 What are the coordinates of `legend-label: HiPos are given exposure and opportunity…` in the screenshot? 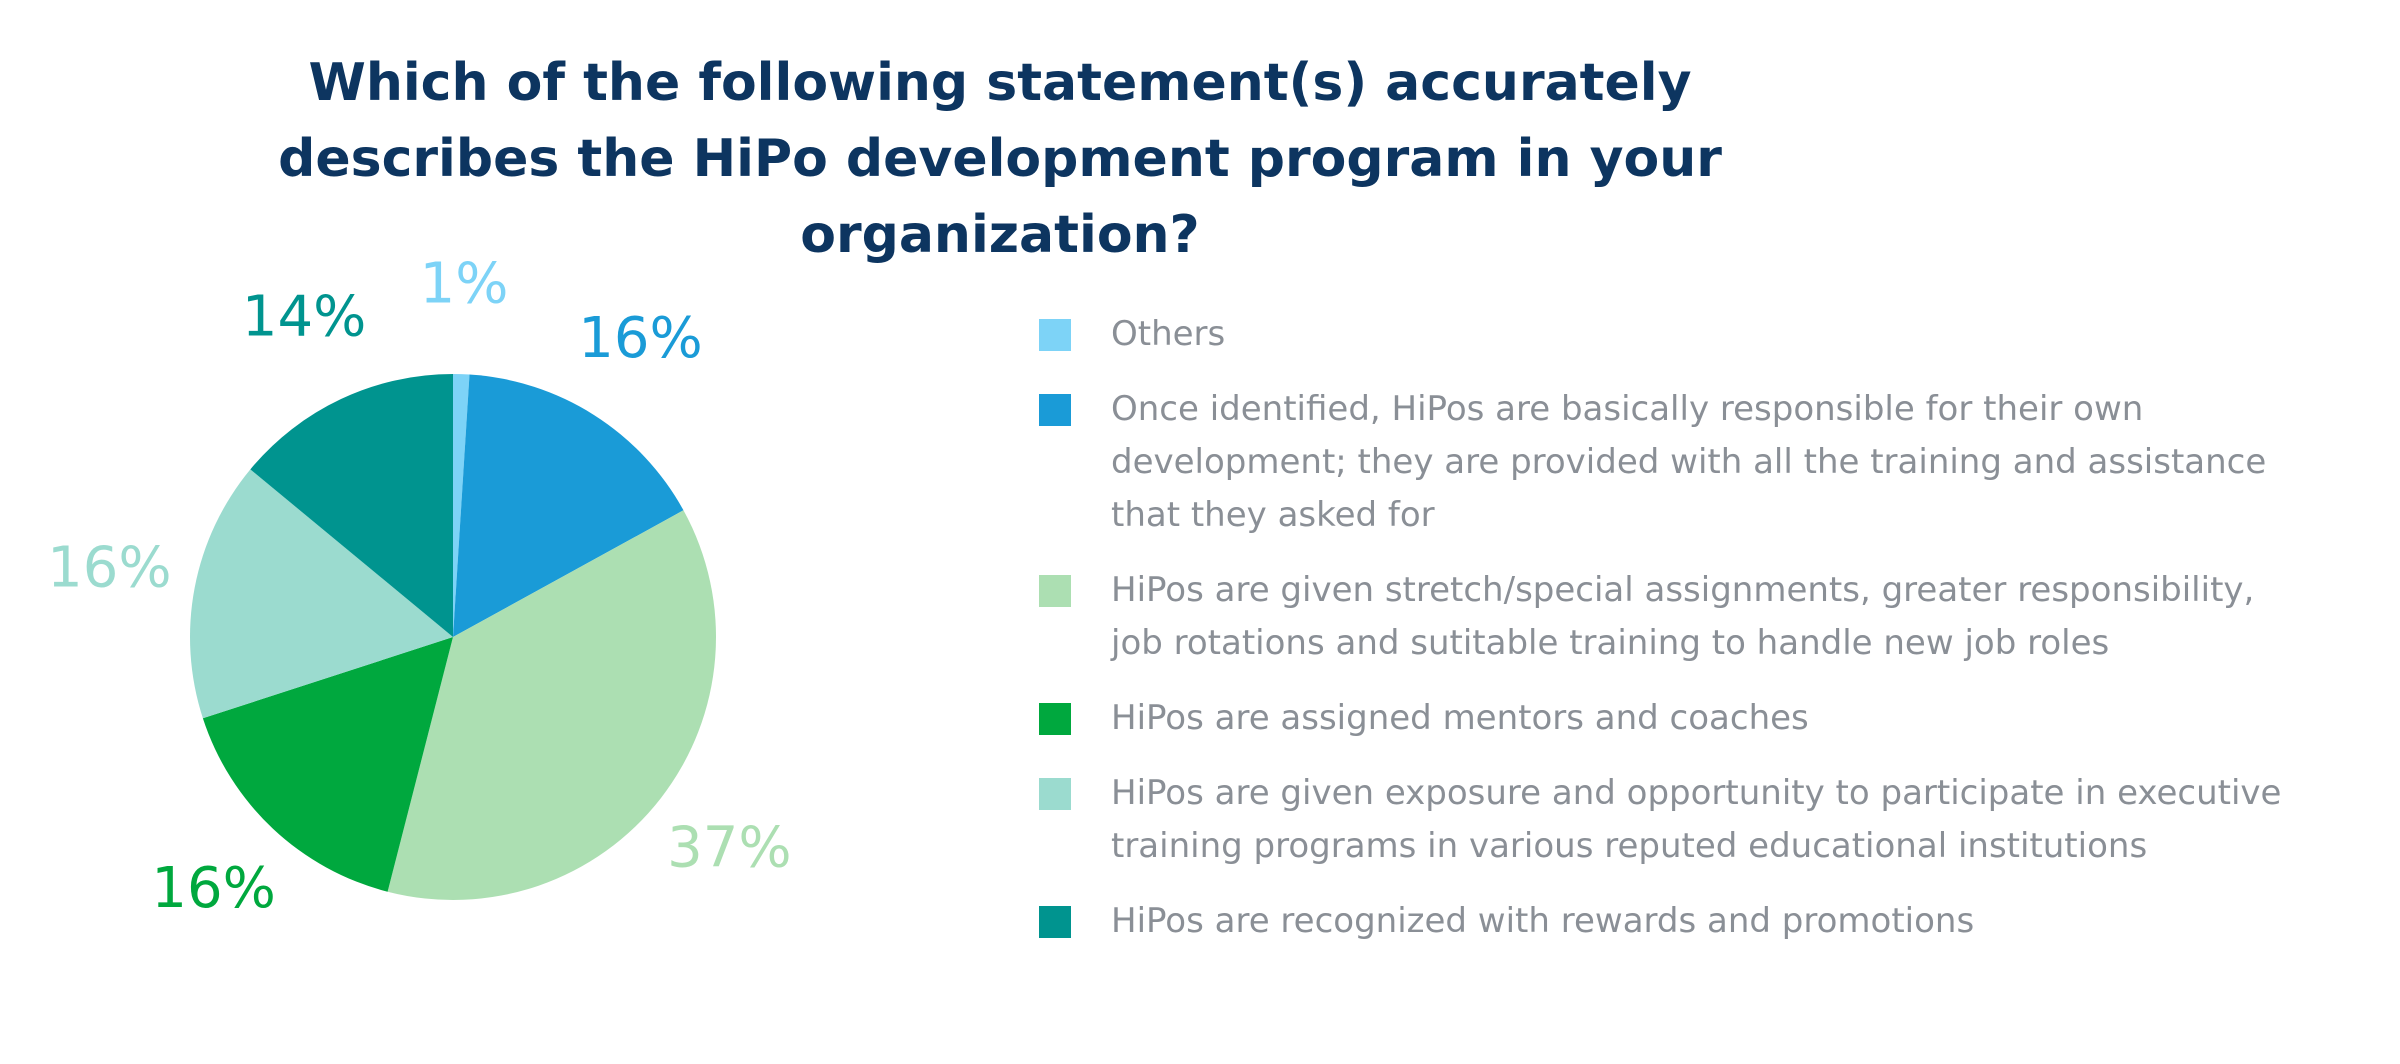 It's located at (1696, 819).